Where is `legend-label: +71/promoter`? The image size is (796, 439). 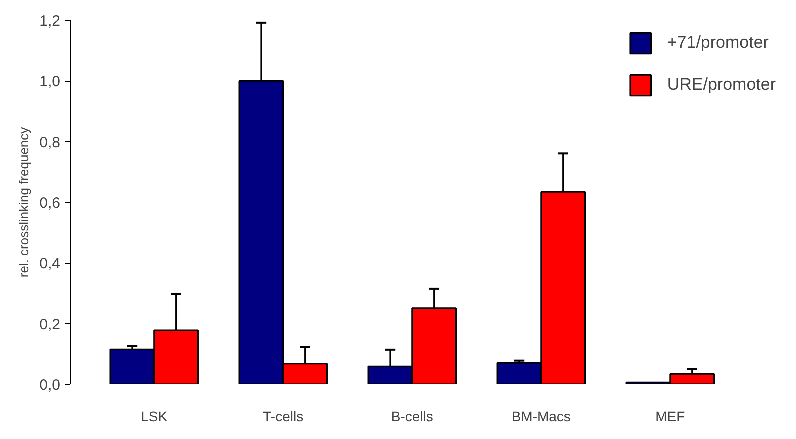 legend-label: +71/promoter is located at coordinates (718, 43).